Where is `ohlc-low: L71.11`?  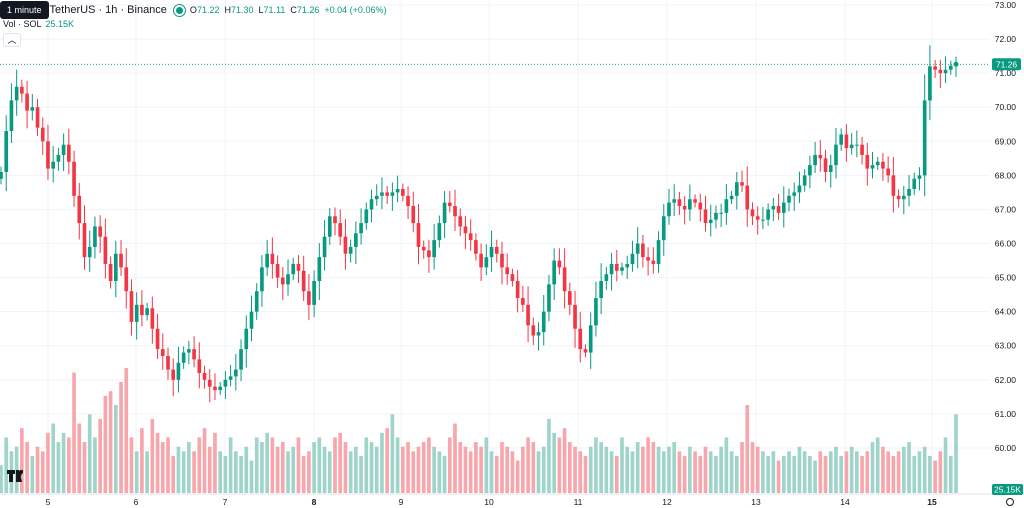 ohlc-low: L71.11 is located at coordinates (272, 10).